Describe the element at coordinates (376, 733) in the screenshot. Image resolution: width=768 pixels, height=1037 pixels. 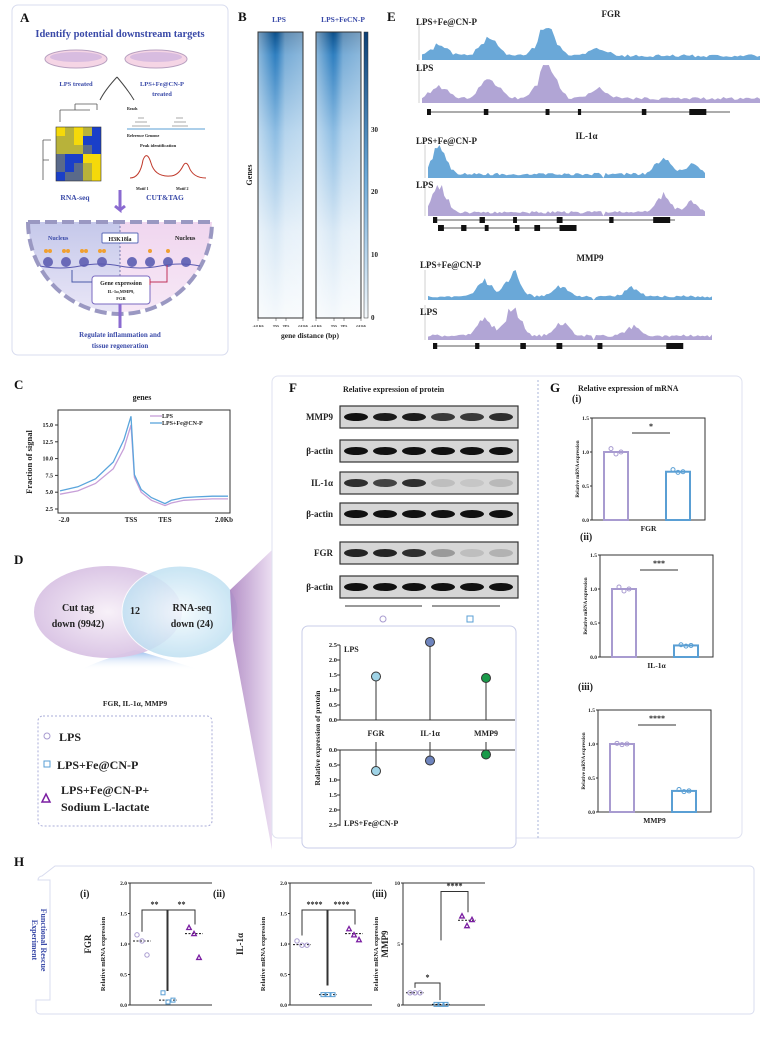
I see `category-label: FGR` at that location.